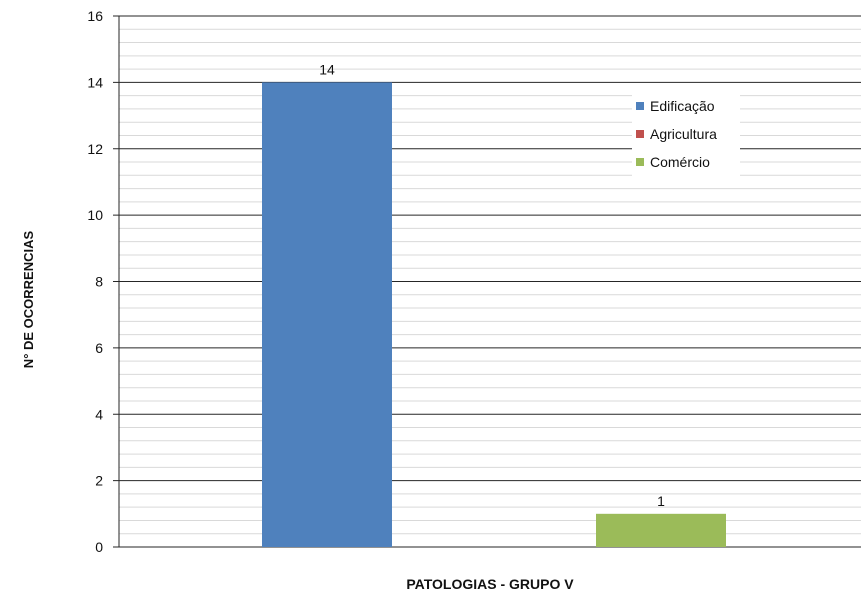 This screenshot has width=861, height=599. I want to click on bar-value-label: 14, so click(327, 69).